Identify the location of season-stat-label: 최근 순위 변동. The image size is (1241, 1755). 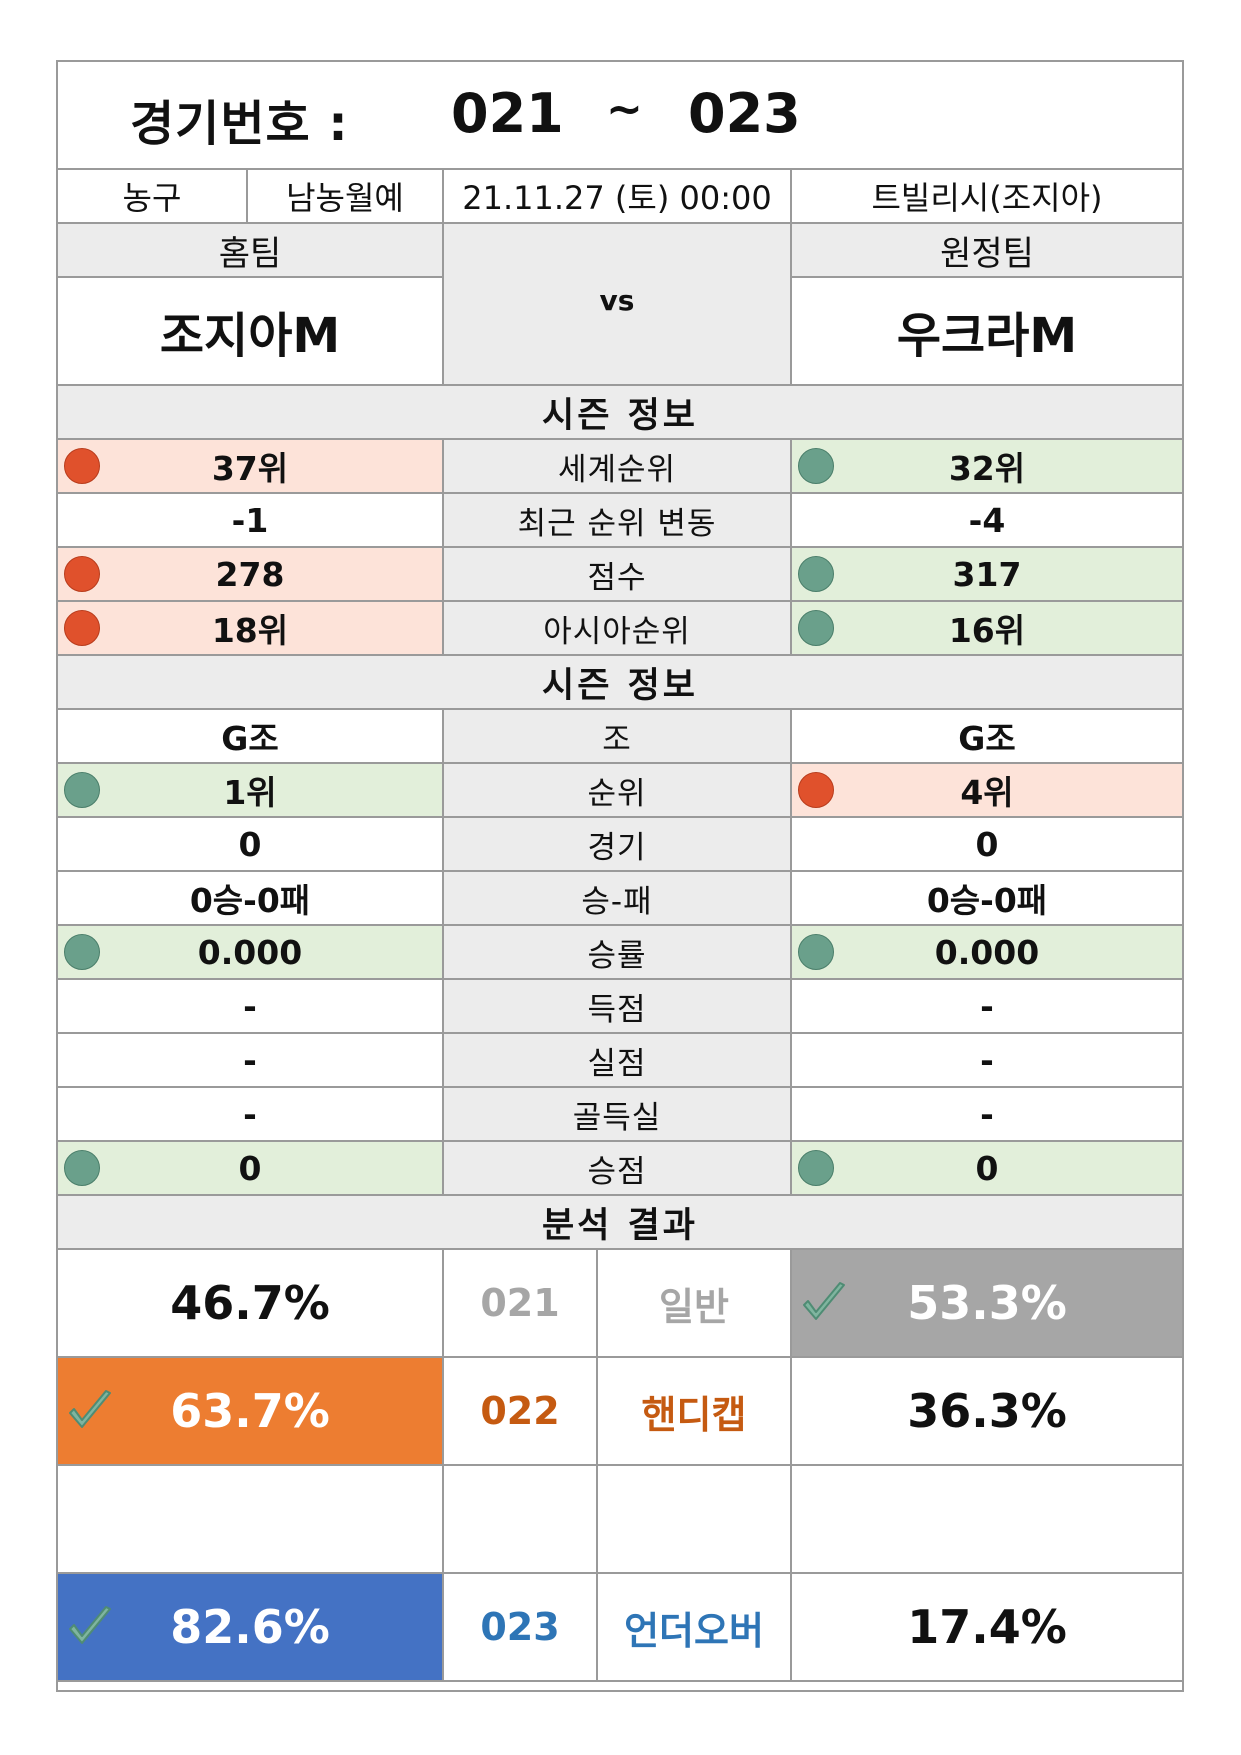
(618, 521).